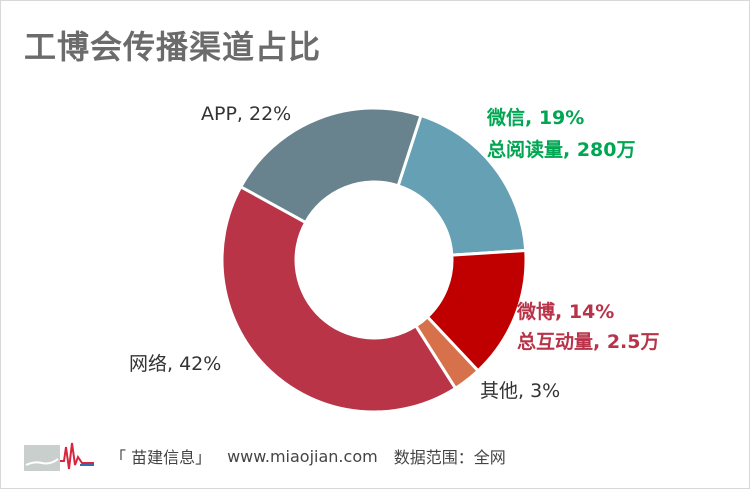 This screenshot has height=489, width=750. Describe the element at coordinates (330, 165) in the screenshot. I see `slice-APP` at that location.